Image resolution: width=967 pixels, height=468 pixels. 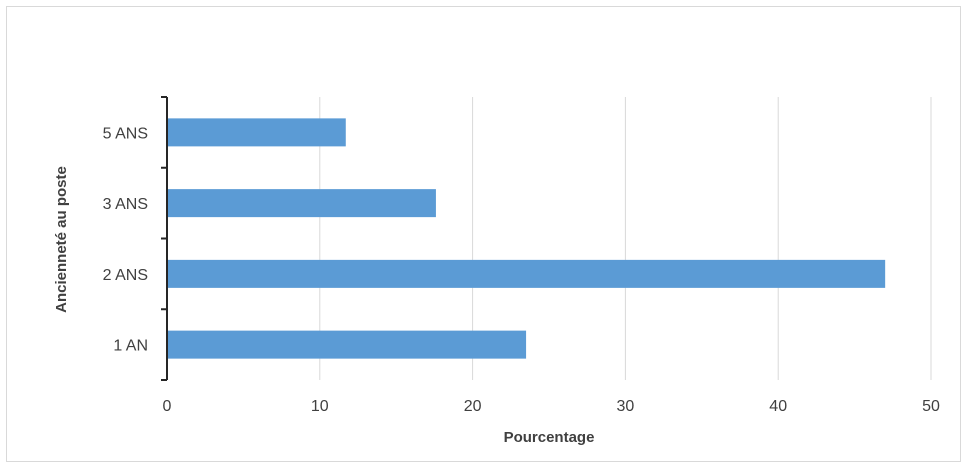 I want to click on x-tick-label: 20, so click(x=473, y=406).